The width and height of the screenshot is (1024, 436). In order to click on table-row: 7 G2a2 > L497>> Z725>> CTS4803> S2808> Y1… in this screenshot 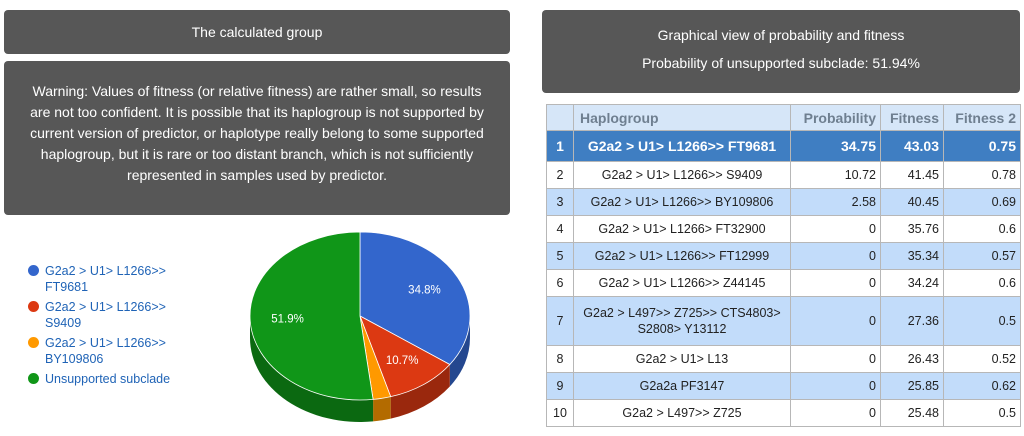, I will do `click(783, 321)`.